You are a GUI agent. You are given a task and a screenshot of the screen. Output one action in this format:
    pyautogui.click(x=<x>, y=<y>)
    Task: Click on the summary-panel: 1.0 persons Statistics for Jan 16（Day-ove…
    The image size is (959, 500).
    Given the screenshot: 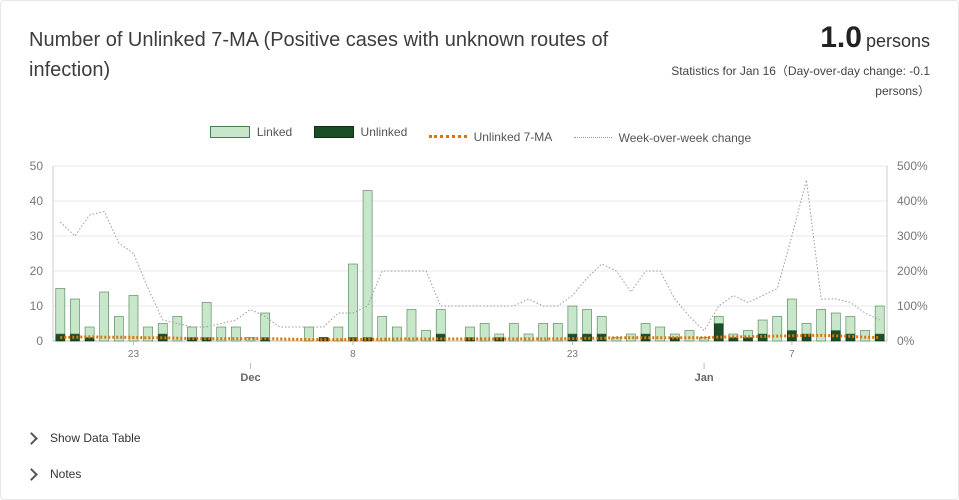 What is the action you would take?
    pyautogui.click(x=780, y=61)
    